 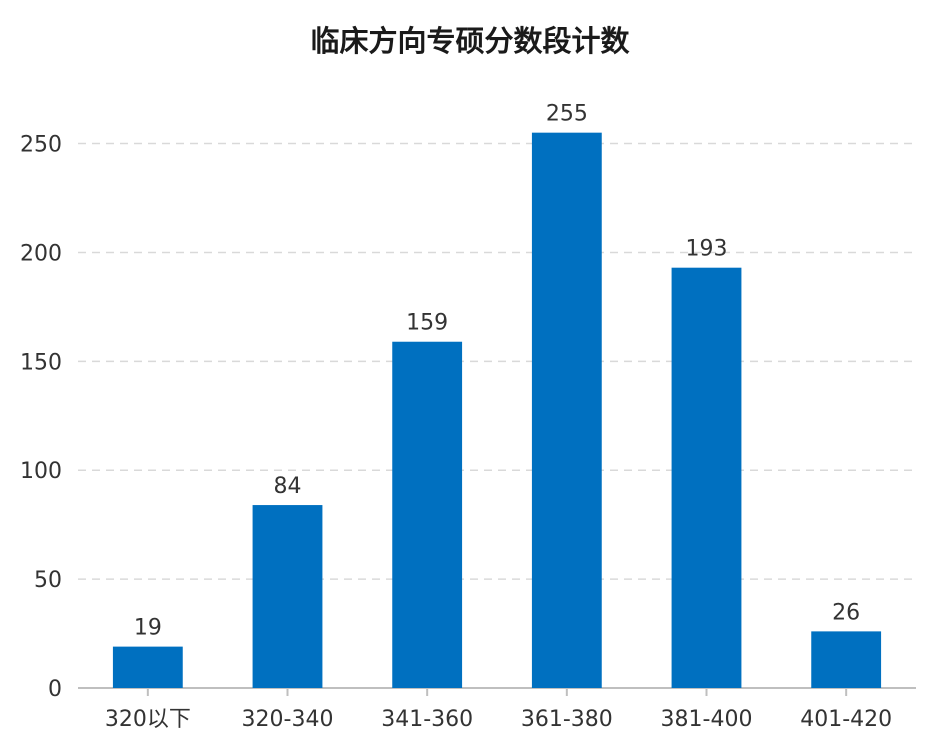 I want to click on x-tick-label: 361-380, so click(x=567, y=719).